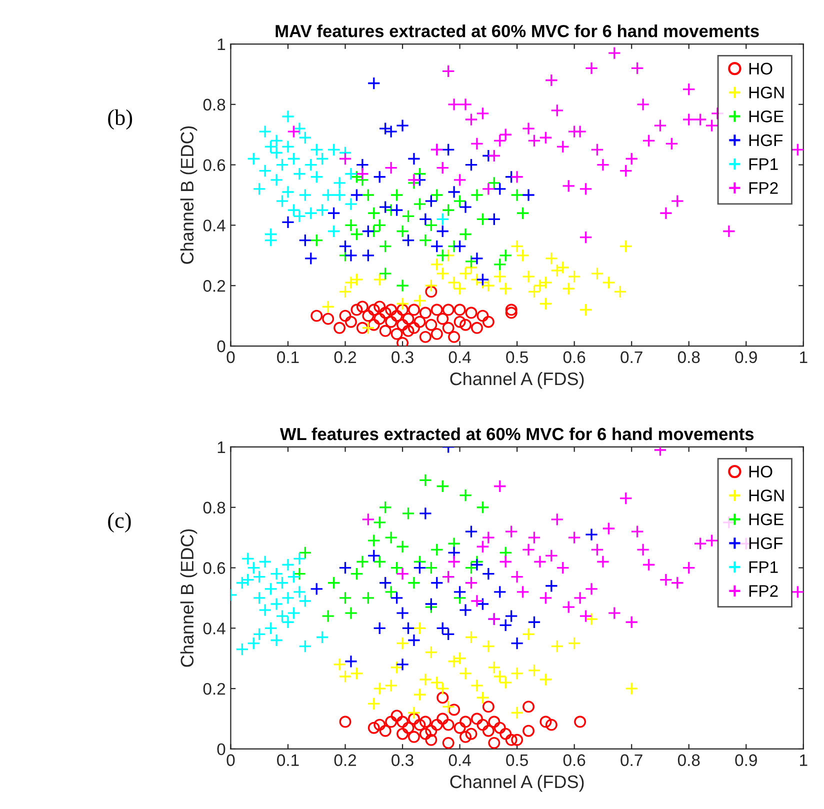 This screenshot has width=824, height=809. What do you see at coordinates (517, 31) in the screenshot?
I see `chart-title: MAV features extracted at 60% MVC for 6 hand movements` at bounding box center [517, 31].